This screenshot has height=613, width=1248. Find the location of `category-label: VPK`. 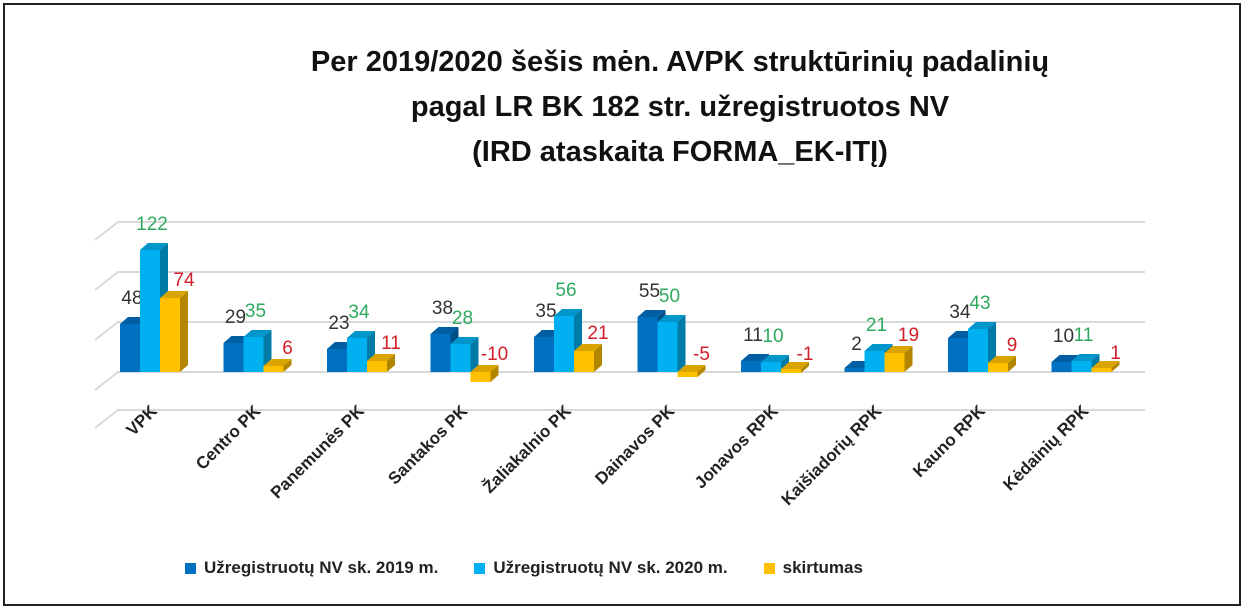

category-label: VPK is located at coordinates (142, 420).